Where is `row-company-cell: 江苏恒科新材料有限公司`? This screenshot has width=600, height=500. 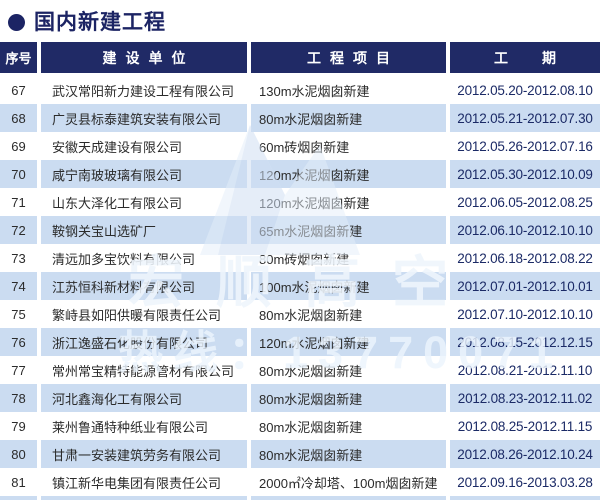 row-company-cell: 江苏恒科新材料有限公司 is located at coordinates (144, 286).